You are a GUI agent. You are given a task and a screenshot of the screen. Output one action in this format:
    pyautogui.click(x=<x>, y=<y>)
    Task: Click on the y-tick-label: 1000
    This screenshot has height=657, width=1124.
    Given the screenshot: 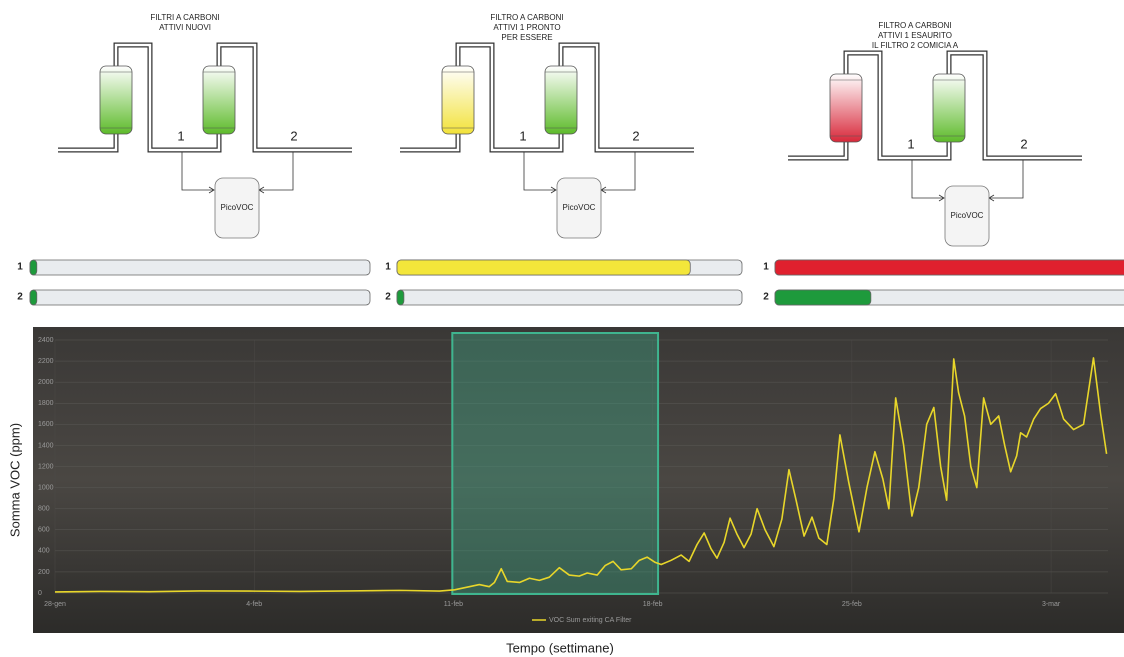 What is the action you would take?
    pyautogui.click(x=46, y=487)
    